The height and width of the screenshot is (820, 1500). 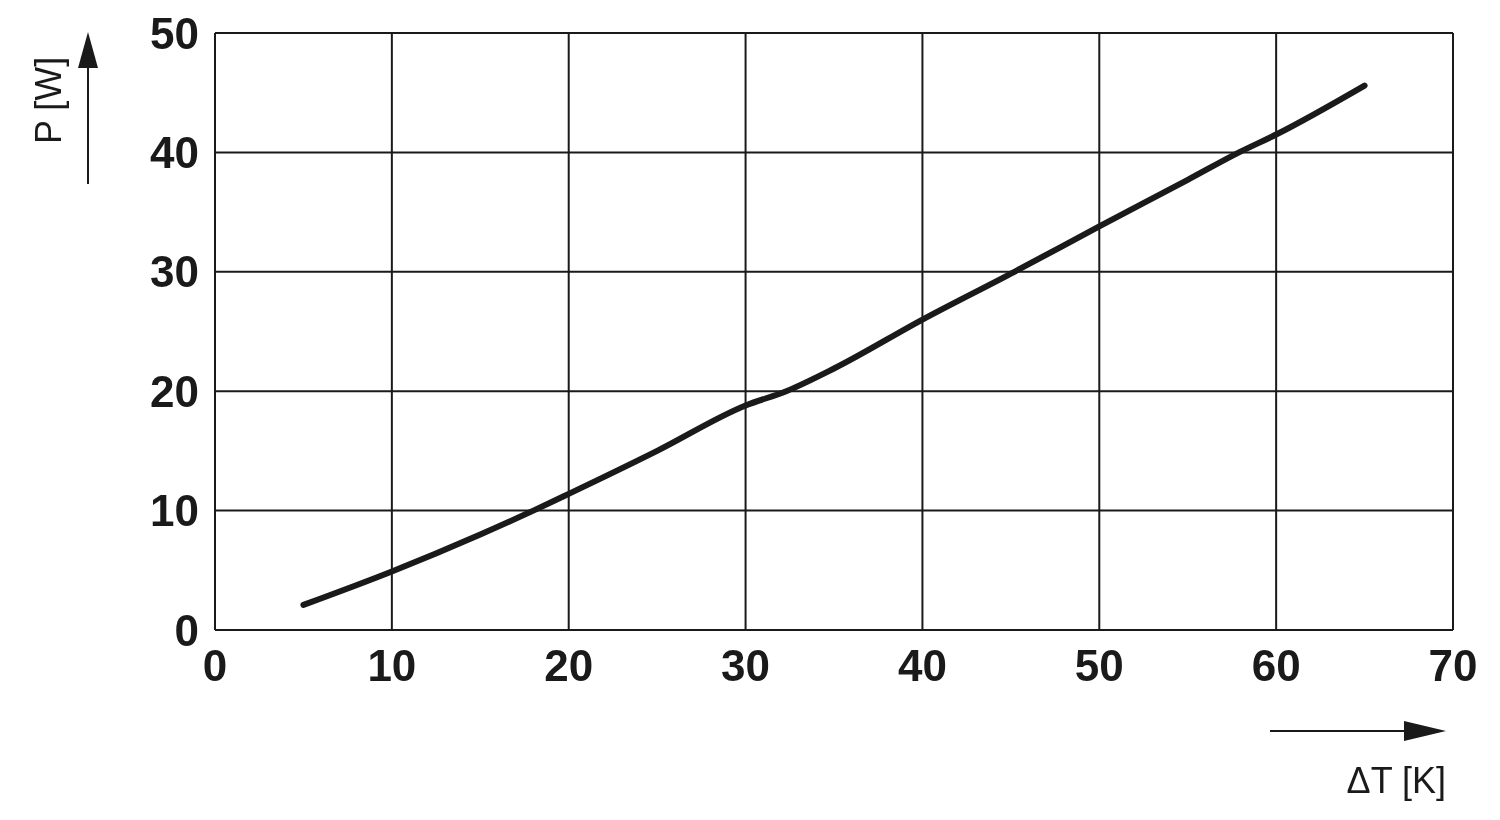 I want to click on y-tick-label: 50, so click(x=174, y=33).